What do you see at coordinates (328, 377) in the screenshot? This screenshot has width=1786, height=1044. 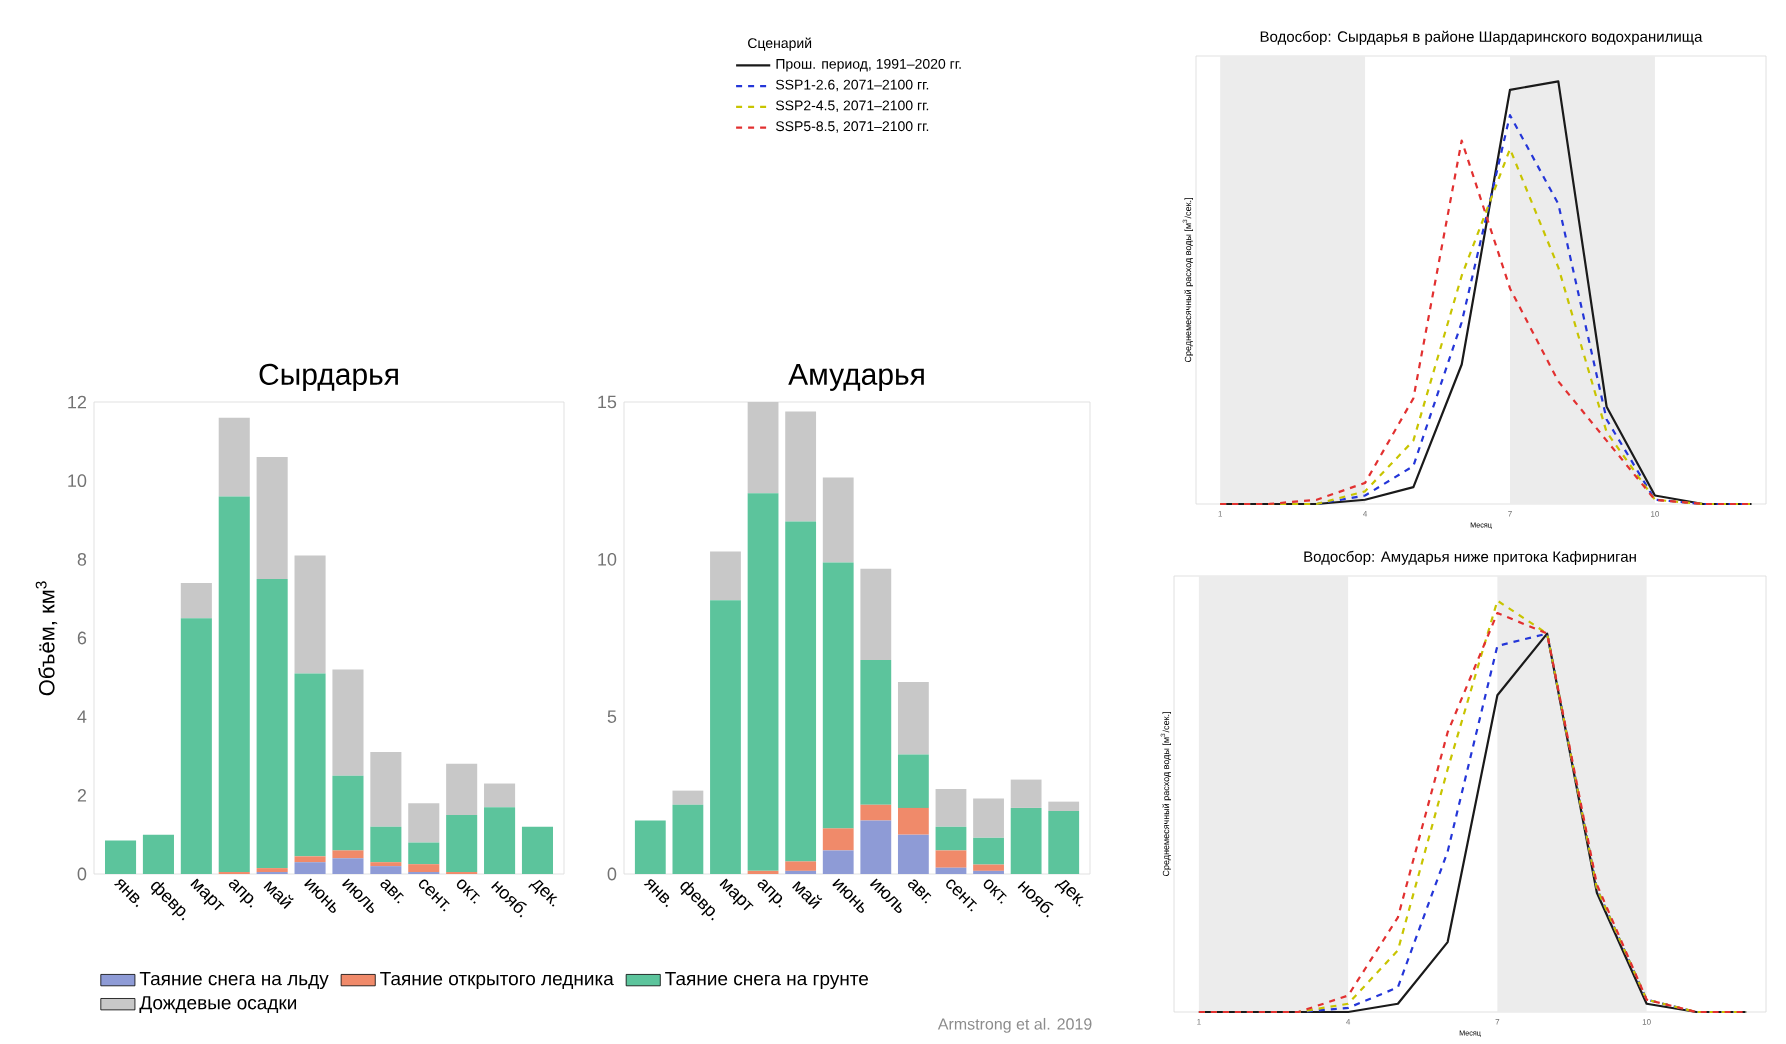 I see `chart-title: Сырдарья` at bounding box center [328, 377].